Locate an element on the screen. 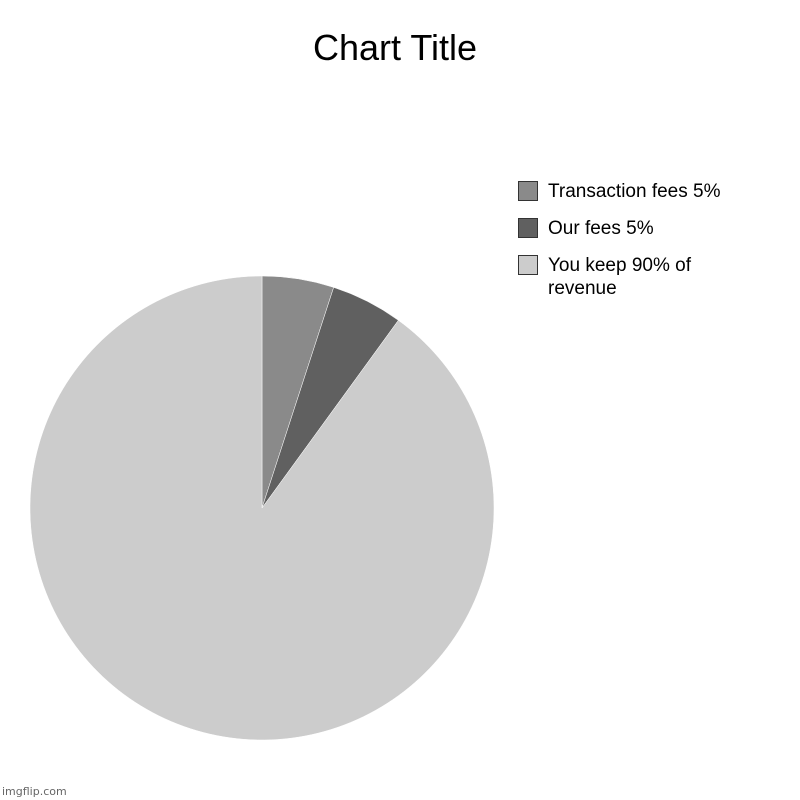 Image resolution: width=800 pixels, height=800 pixels. legend-item-you-keep: You keep 90% of revenue is located at coordinates (653, 277).